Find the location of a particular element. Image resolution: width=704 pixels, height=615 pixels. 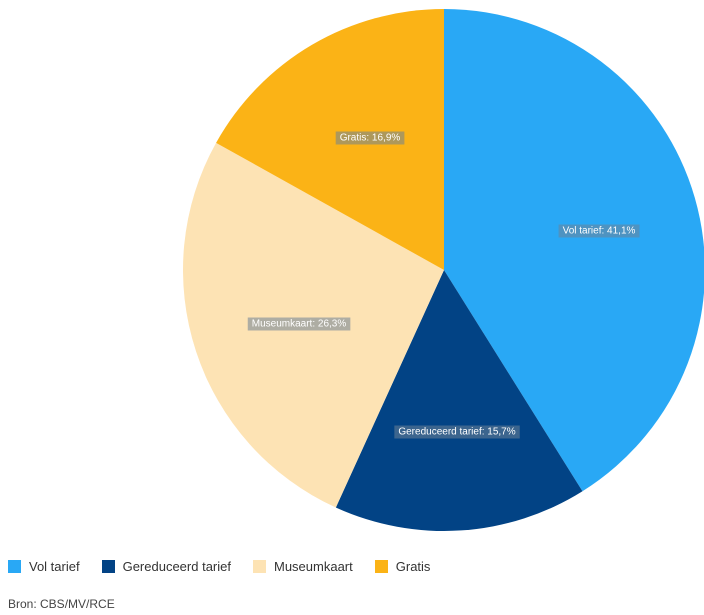

legend-swatch-gereduceerd-tarief is located at coordinates (108, 566).